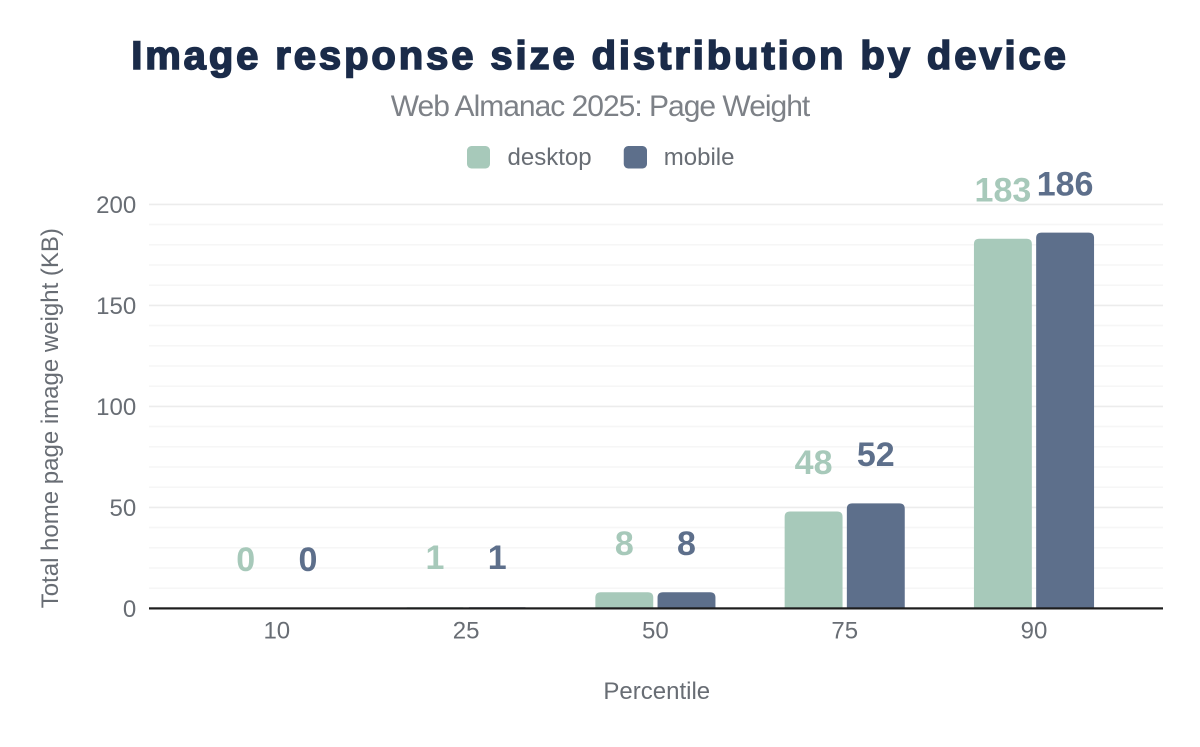 The image size is (1200, 747). What do you see at coordinates (1034, 631) in the screenshot?
I see `svg-text: 90` at bounding box center [1034, 631].